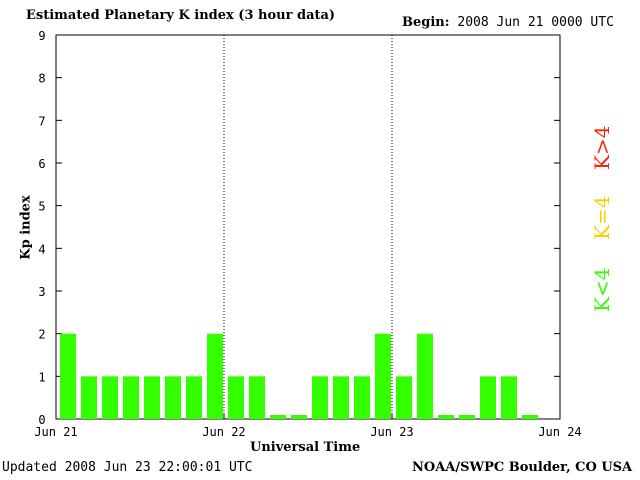 The height and width of the screenshot is (480, 640). Describe the element at coordinates (55, 432) in the screenshot. I see `x-tick-label: Jun 21` at that location.